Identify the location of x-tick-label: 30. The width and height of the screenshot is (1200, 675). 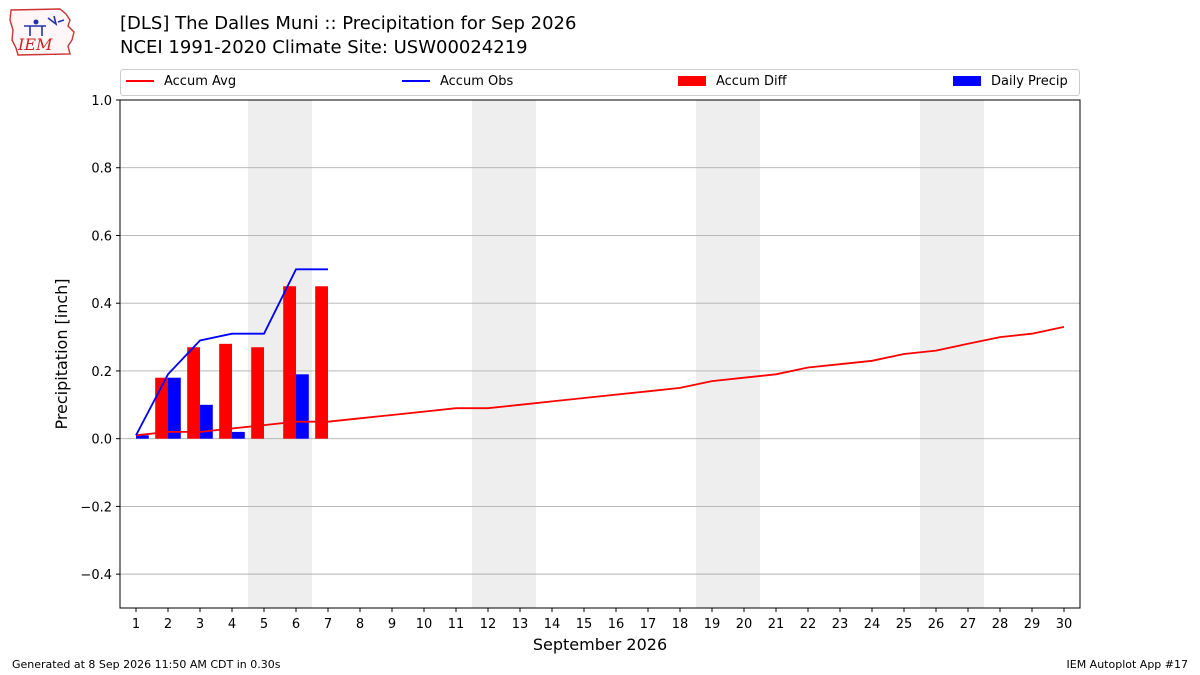
(1064, 624).